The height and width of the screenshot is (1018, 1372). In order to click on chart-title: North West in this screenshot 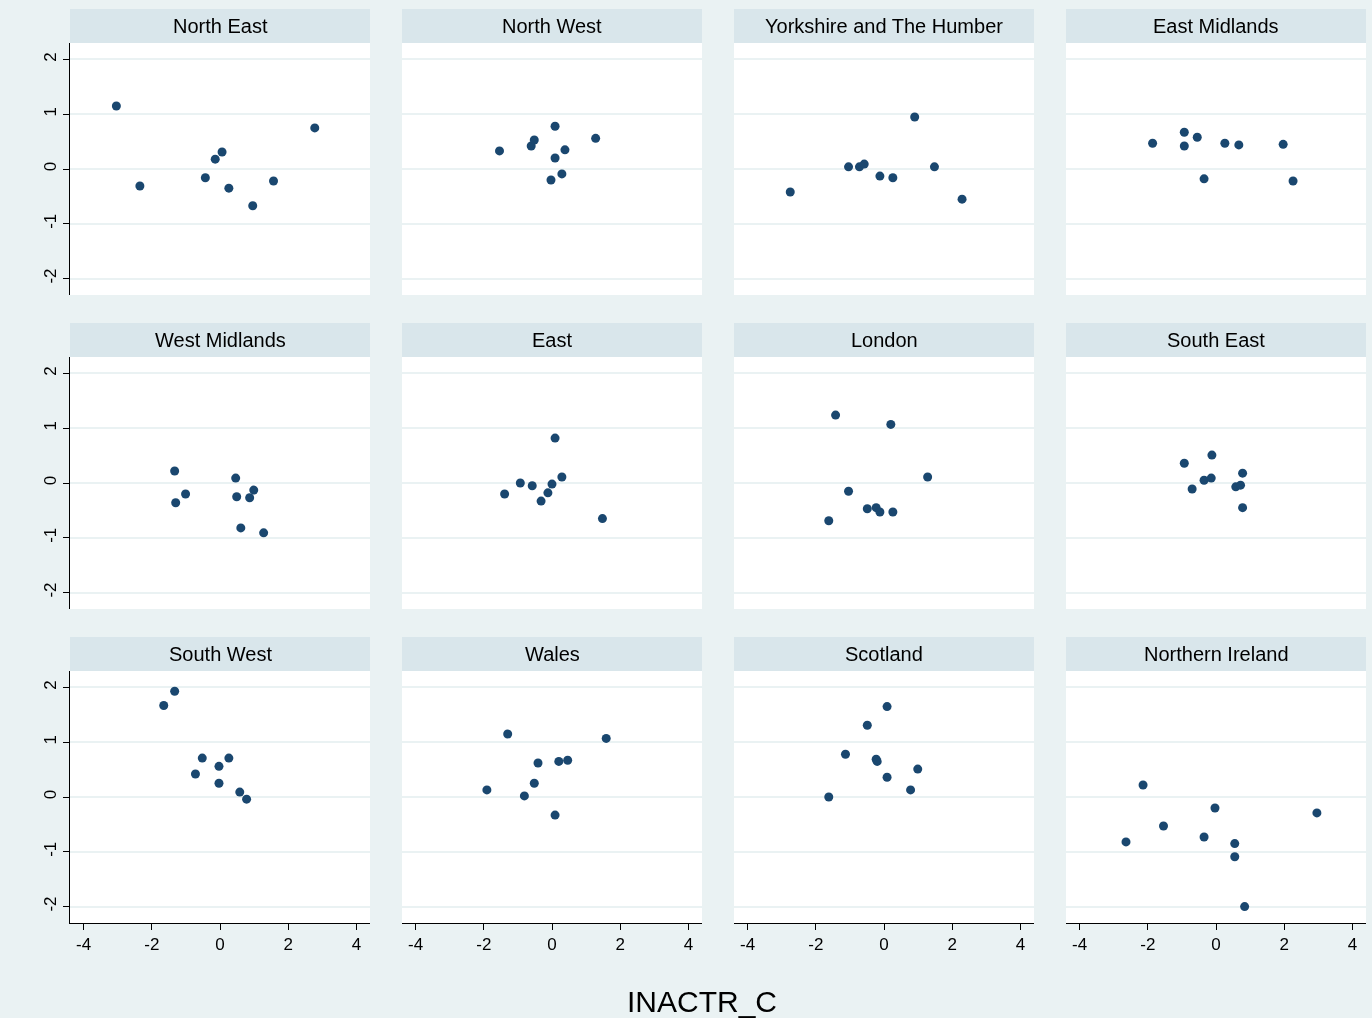, I will do `click(552, 26)`.